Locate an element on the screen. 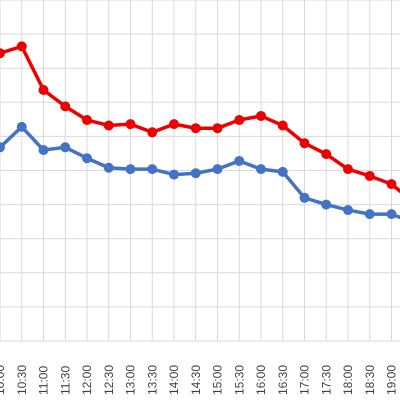 The height and width of the screenshot is (400, 400). x-tick-label: 11:30 is located at coordinates (65, 380).